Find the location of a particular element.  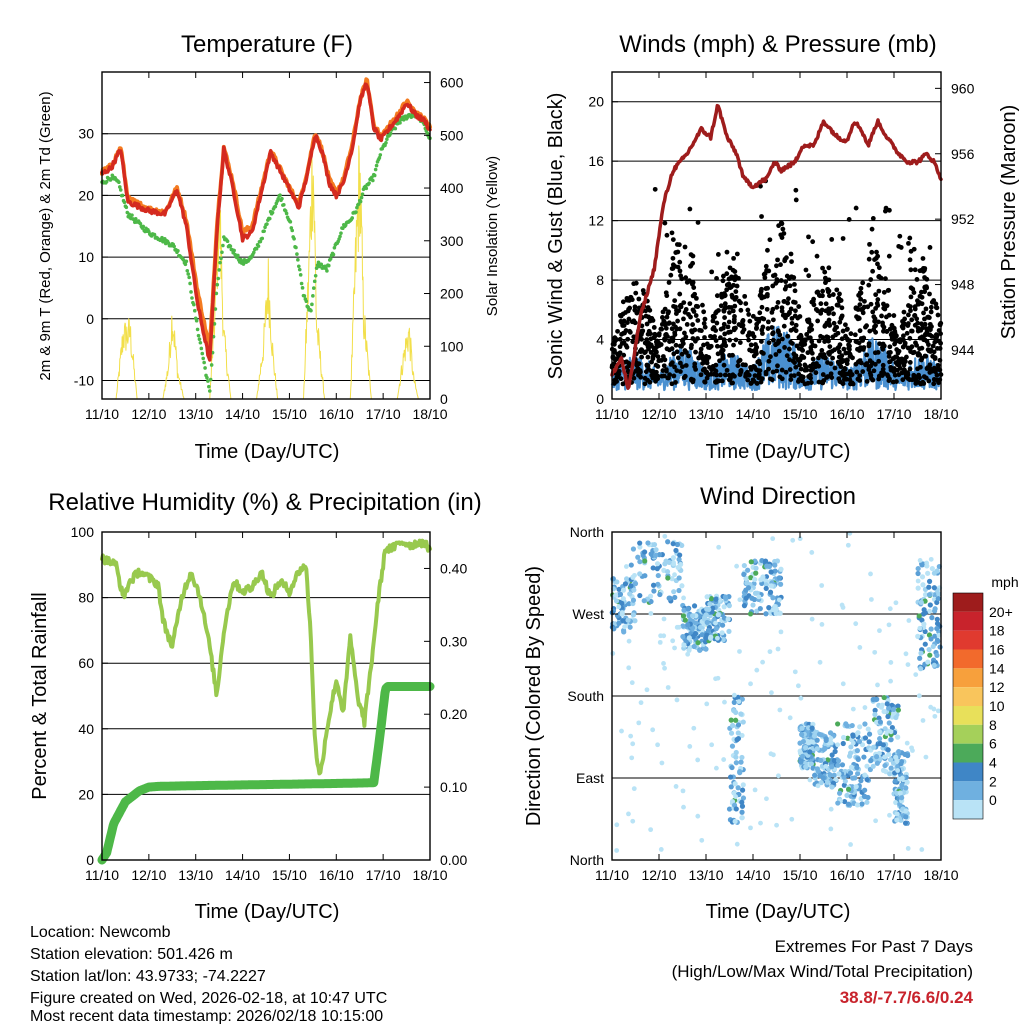

y-tick-label: 4 is located at coordinates (600, 340).